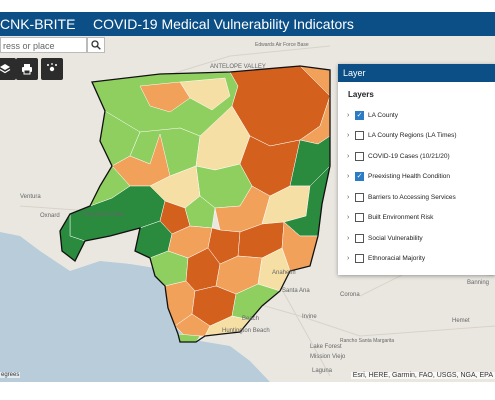  I want to click on map-label-banning: Banning, so click(478, 283).